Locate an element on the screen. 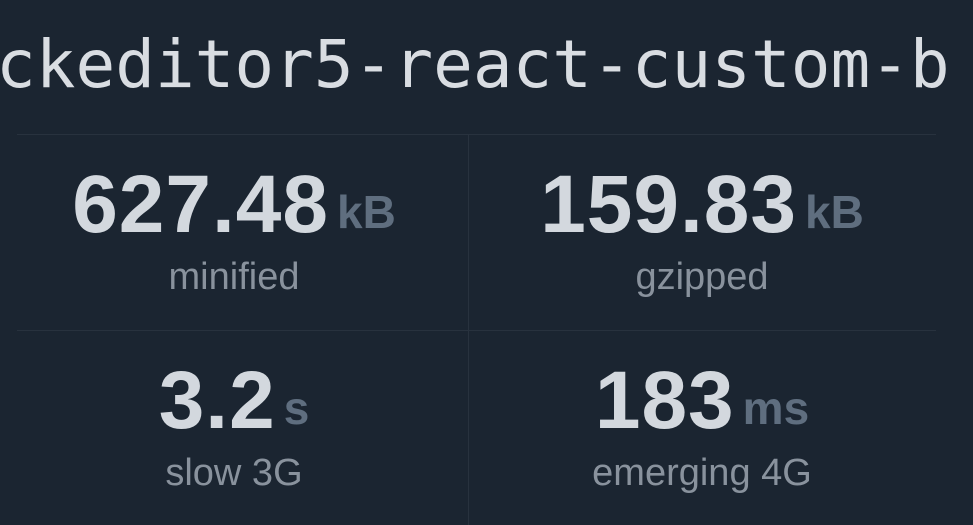 The width and height of the screenshot is (973, 525). package-name-title: ckeditor5-react-custom-b is located at coordinates (475, 64).